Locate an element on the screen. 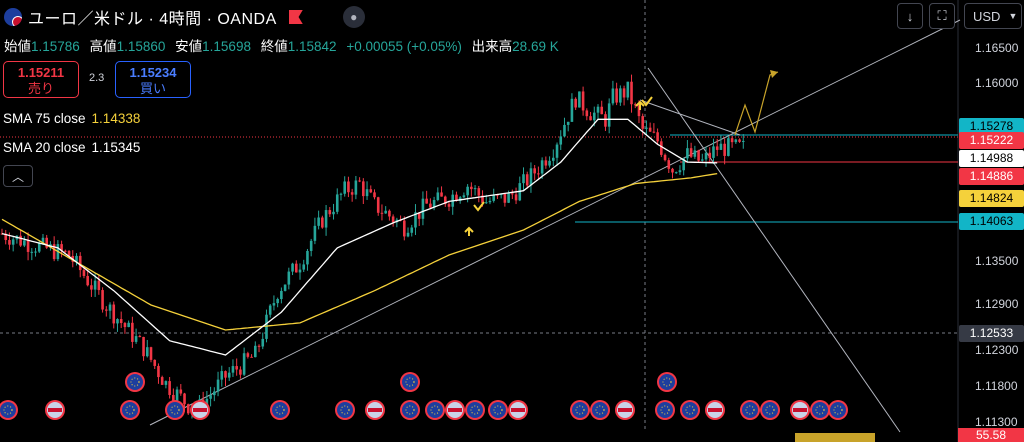 Image resolution: width=1024 pixels, height=442 pixels. price-level-label: 1.14063 is located at coordinates (991, 221).